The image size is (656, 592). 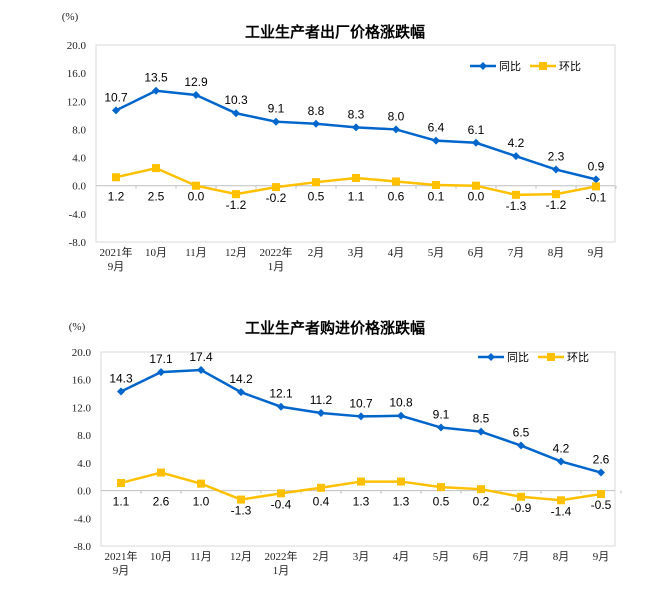 I want to click on data-label-mom: 0.2, so click(x=481, y=502).